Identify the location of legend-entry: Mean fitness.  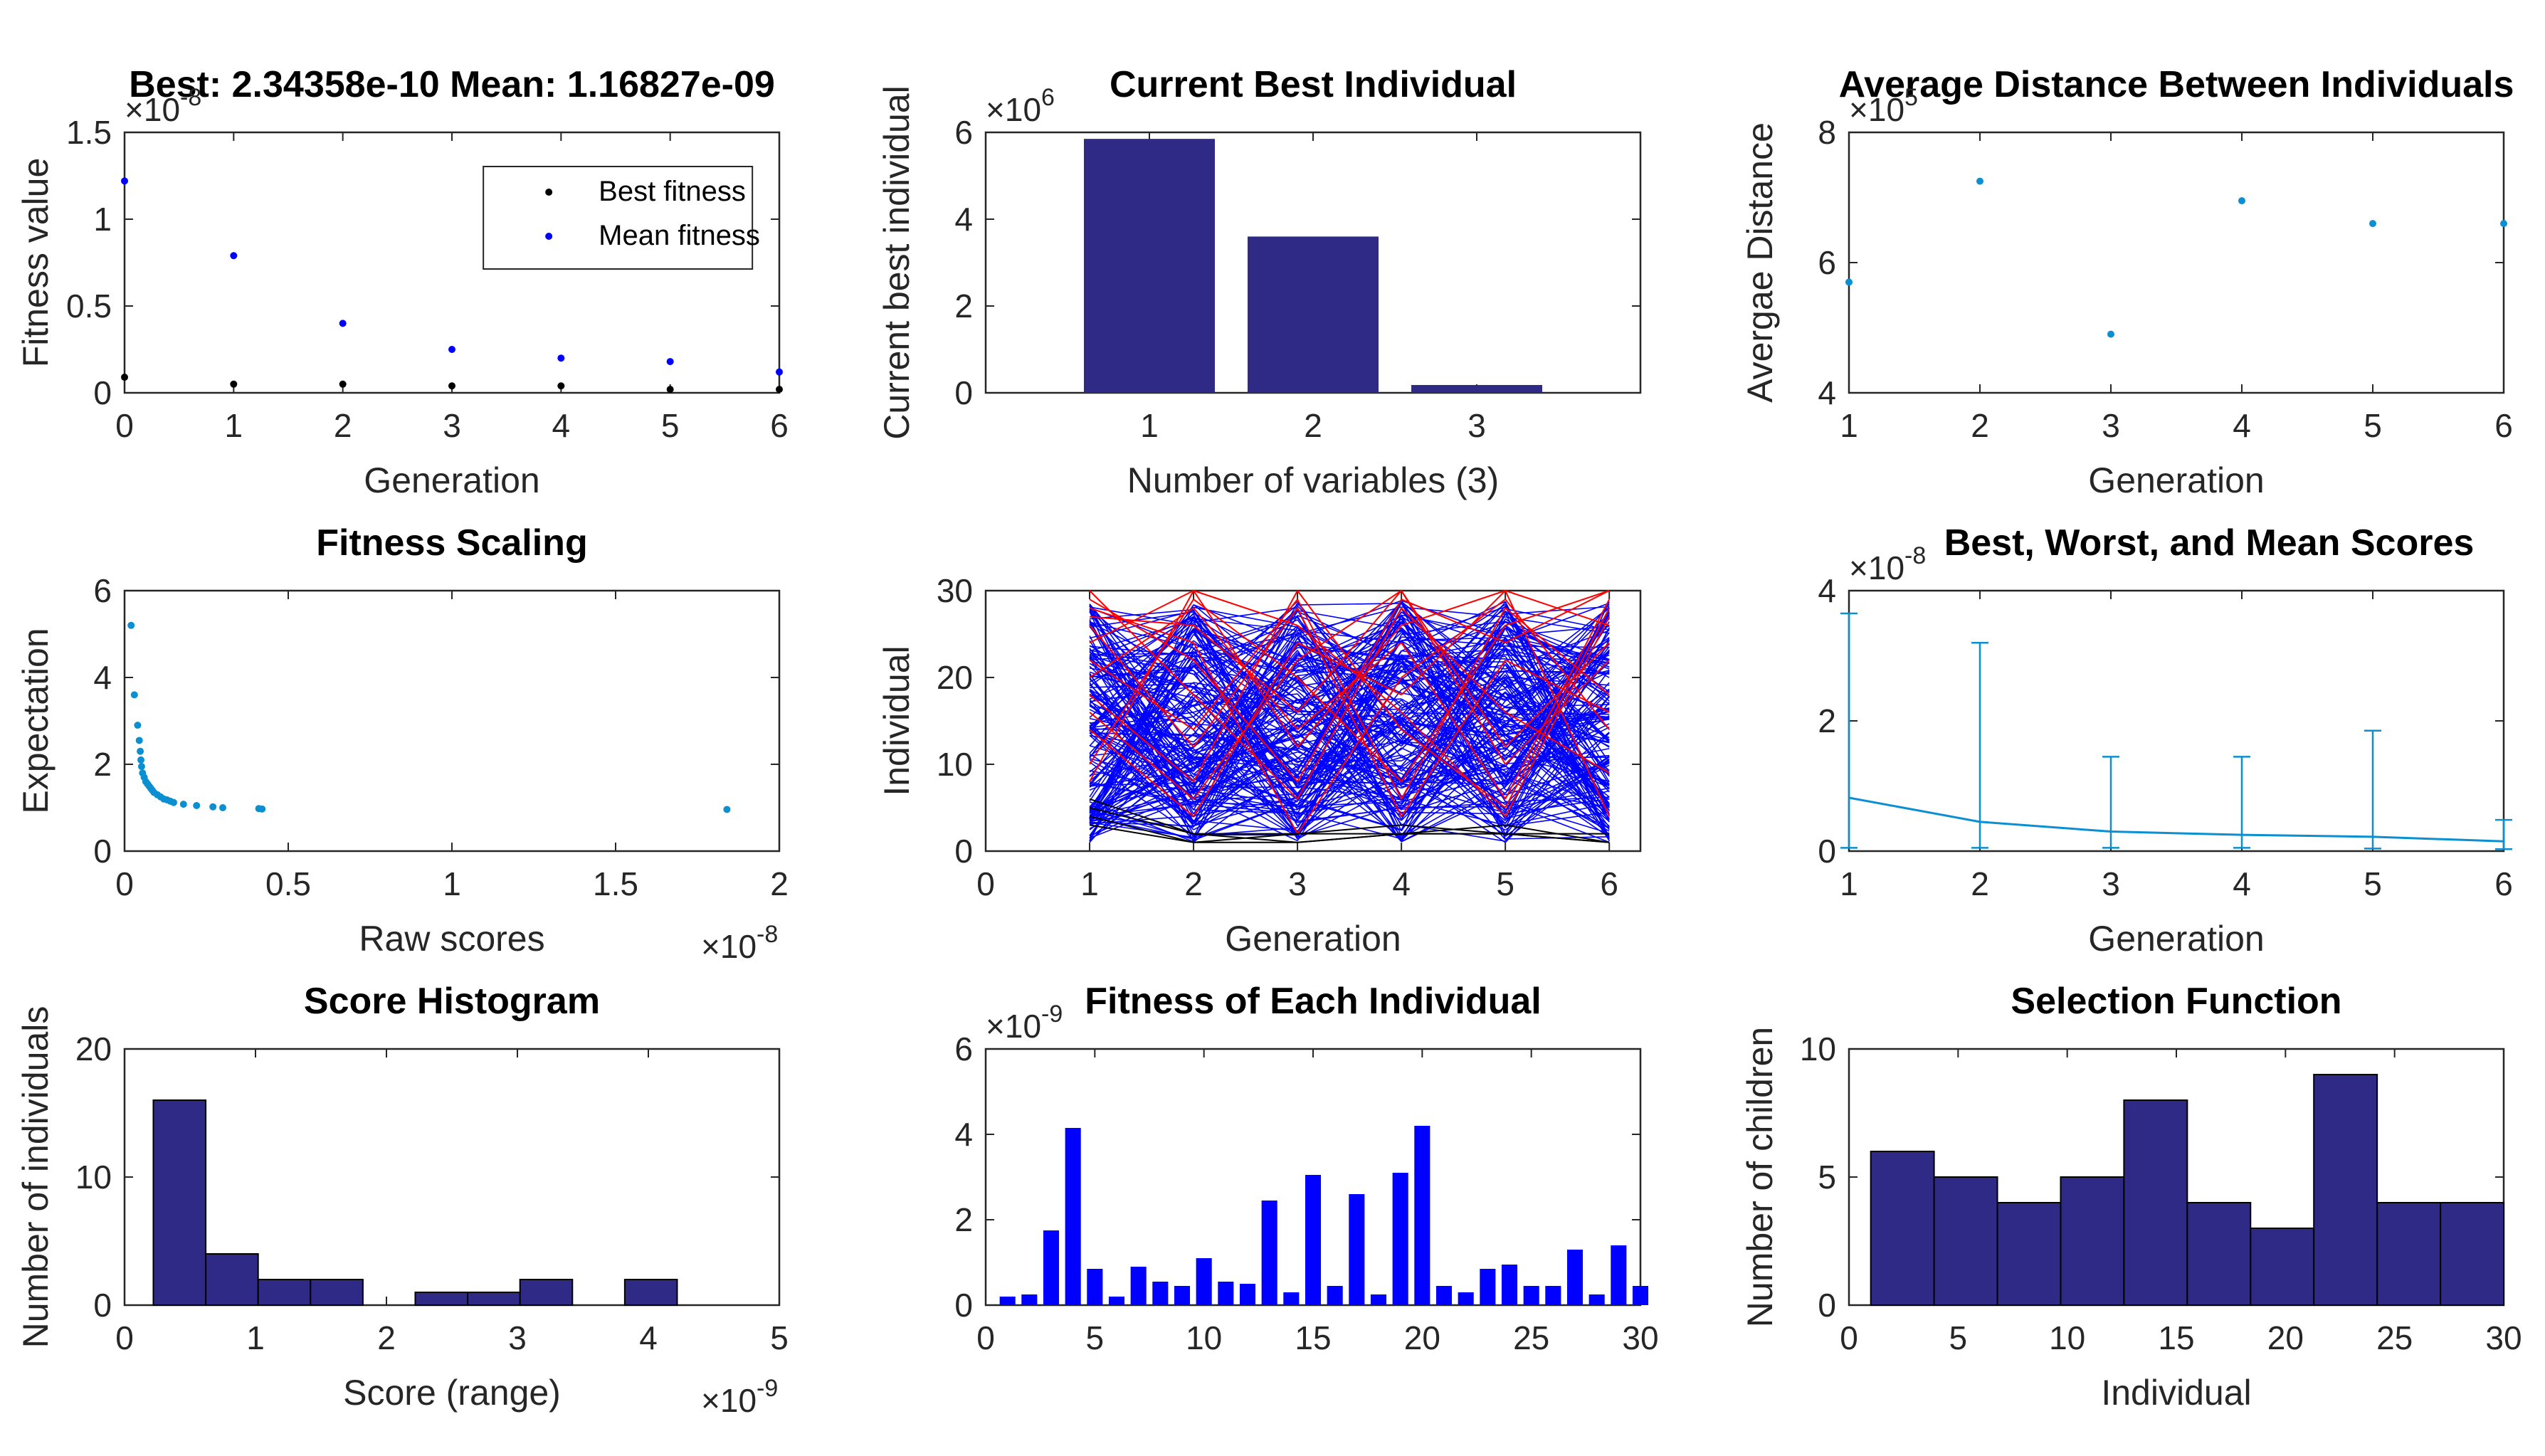
(679, 235).